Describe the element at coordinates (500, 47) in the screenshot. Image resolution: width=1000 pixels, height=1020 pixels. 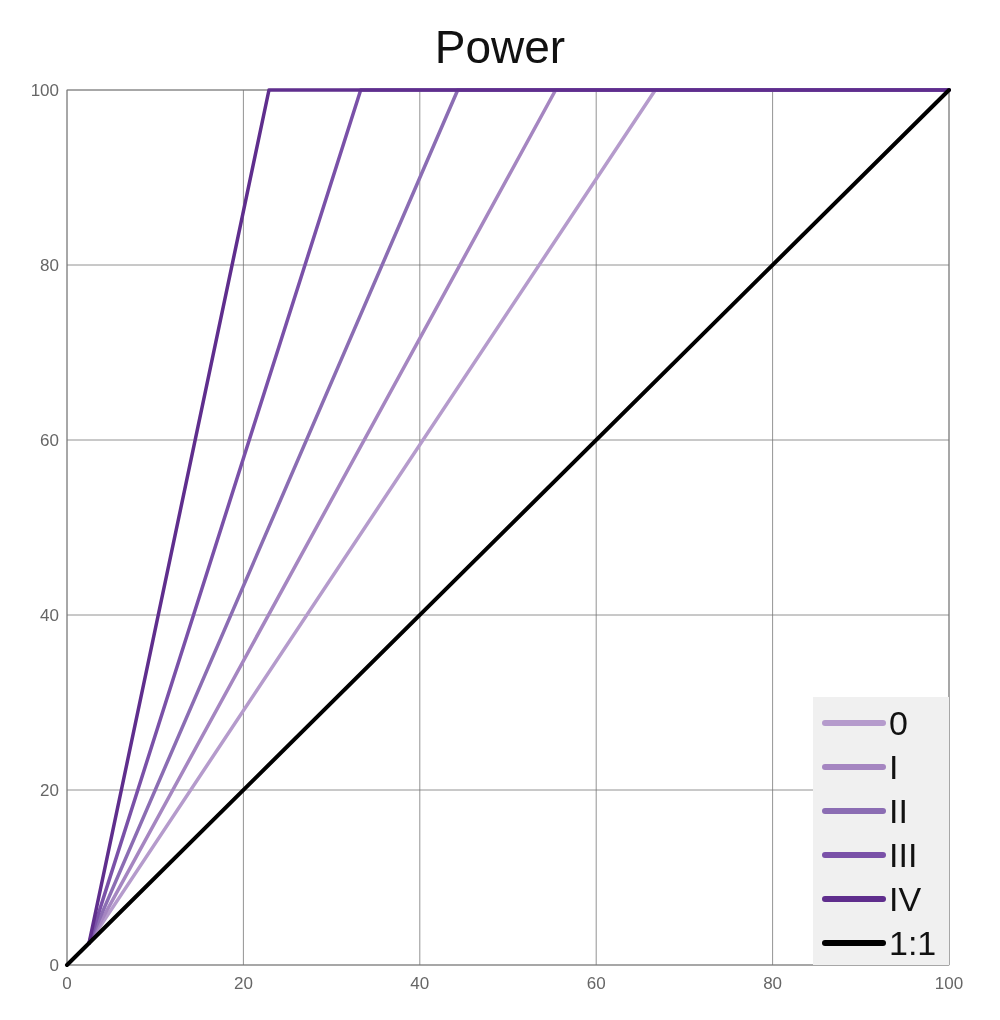
I see `chart-title: Power` at that location.